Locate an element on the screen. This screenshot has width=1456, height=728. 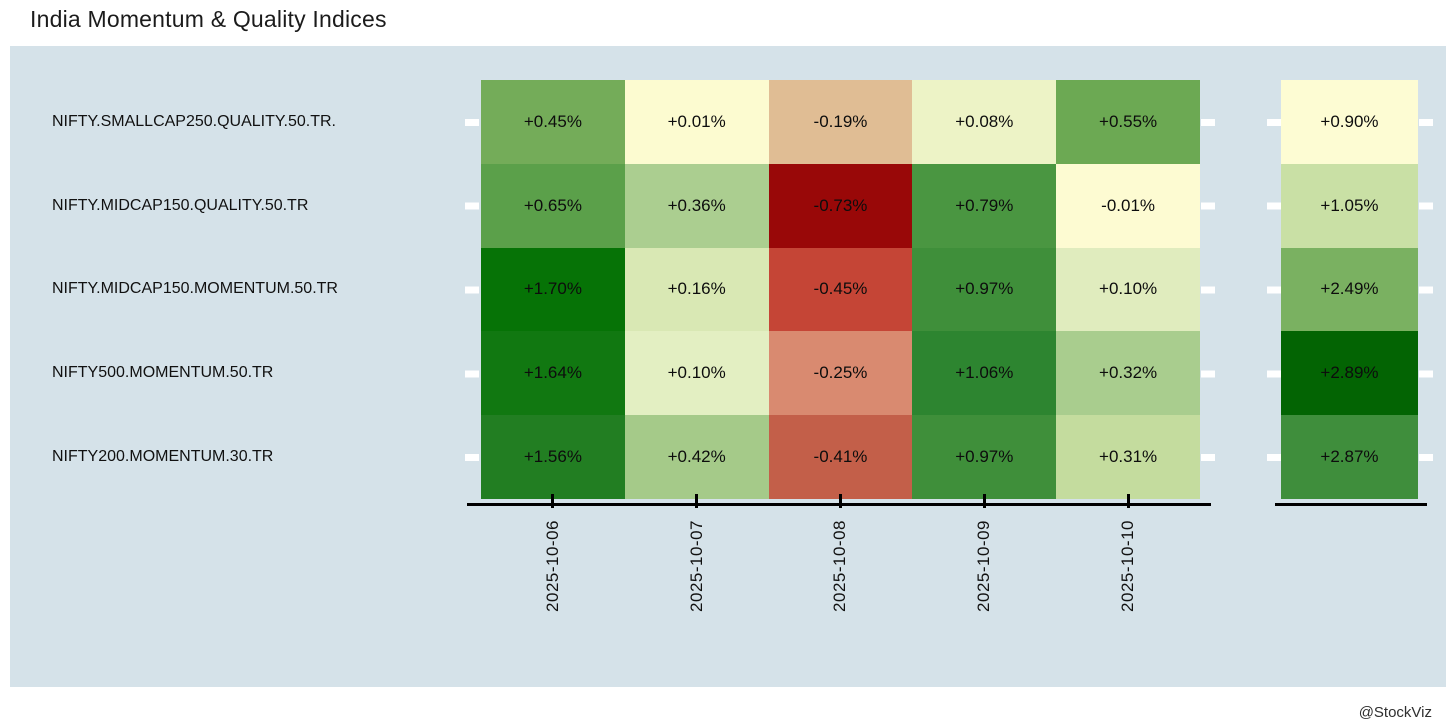
heatmap-cell: +0.55% is located at coordinates (1128, 122).